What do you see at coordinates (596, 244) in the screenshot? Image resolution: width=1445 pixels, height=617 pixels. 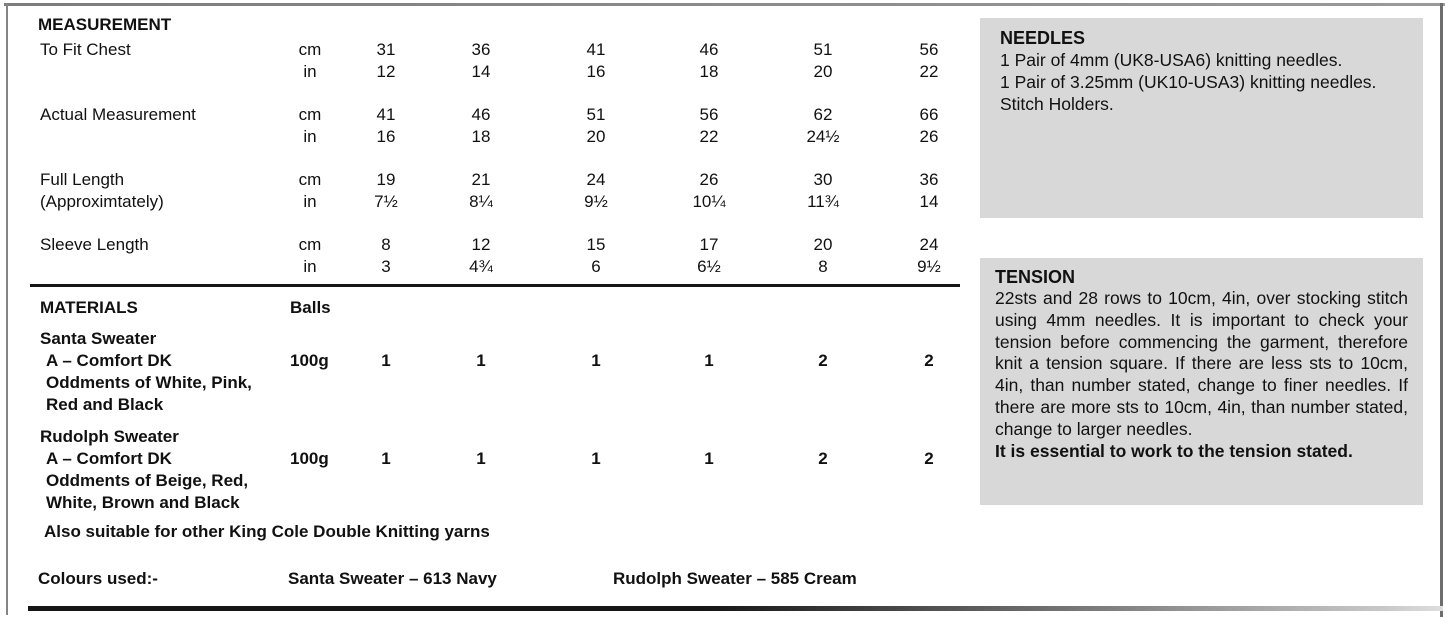 I see `size-value: 15` at bounding box center [596, 244].